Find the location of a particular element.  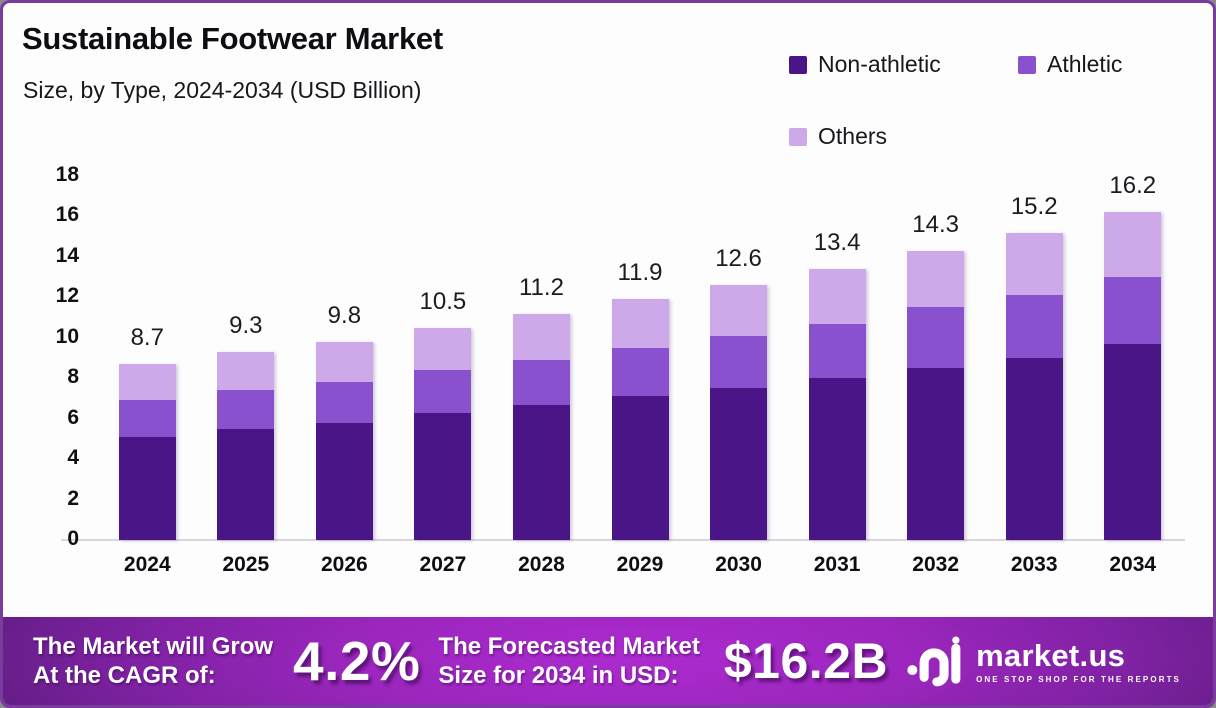

bar-total-label-2028: 11.2 is located at coordinates (541, 287).